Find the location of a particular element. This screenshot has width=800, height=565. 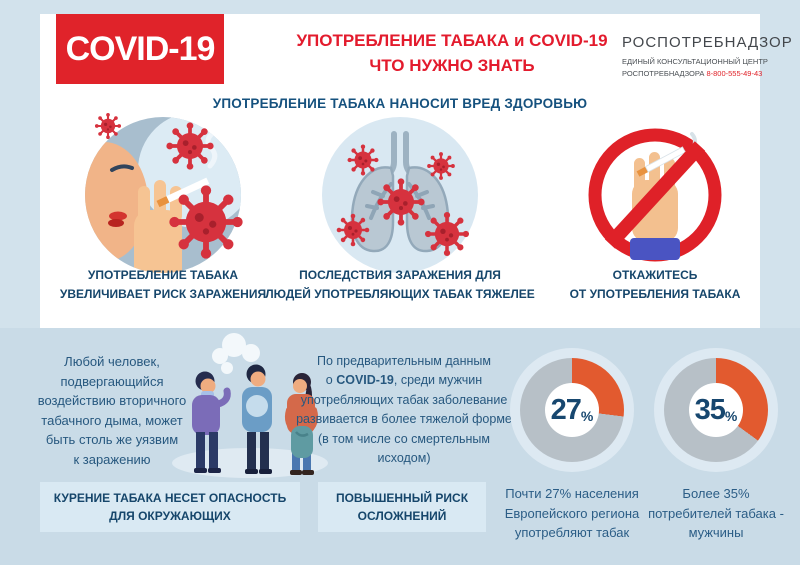

people-illustration is located at coordinates (250, 405).